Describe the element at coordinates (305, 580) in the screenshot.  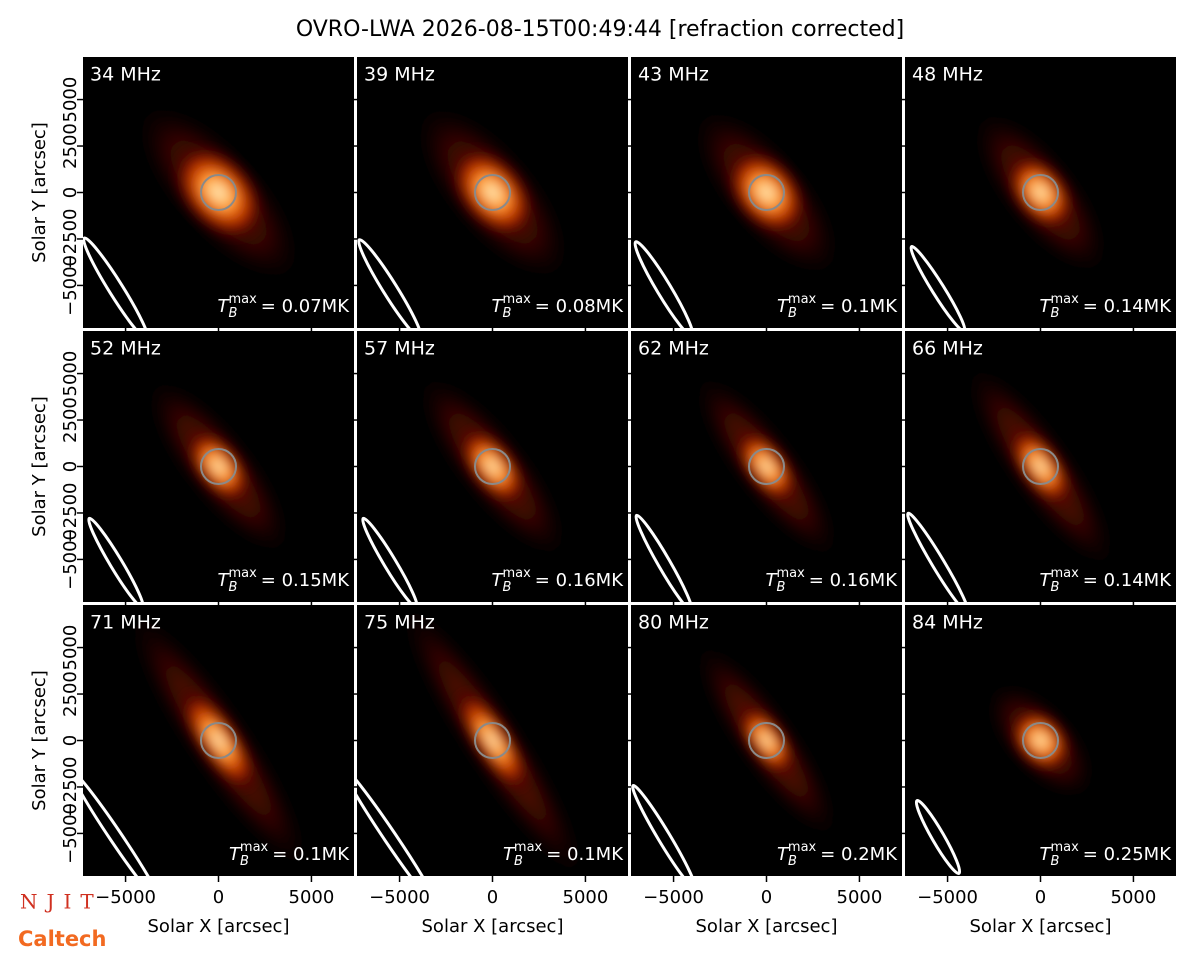
I see `tmax-value: = 0.15MK` at that location.